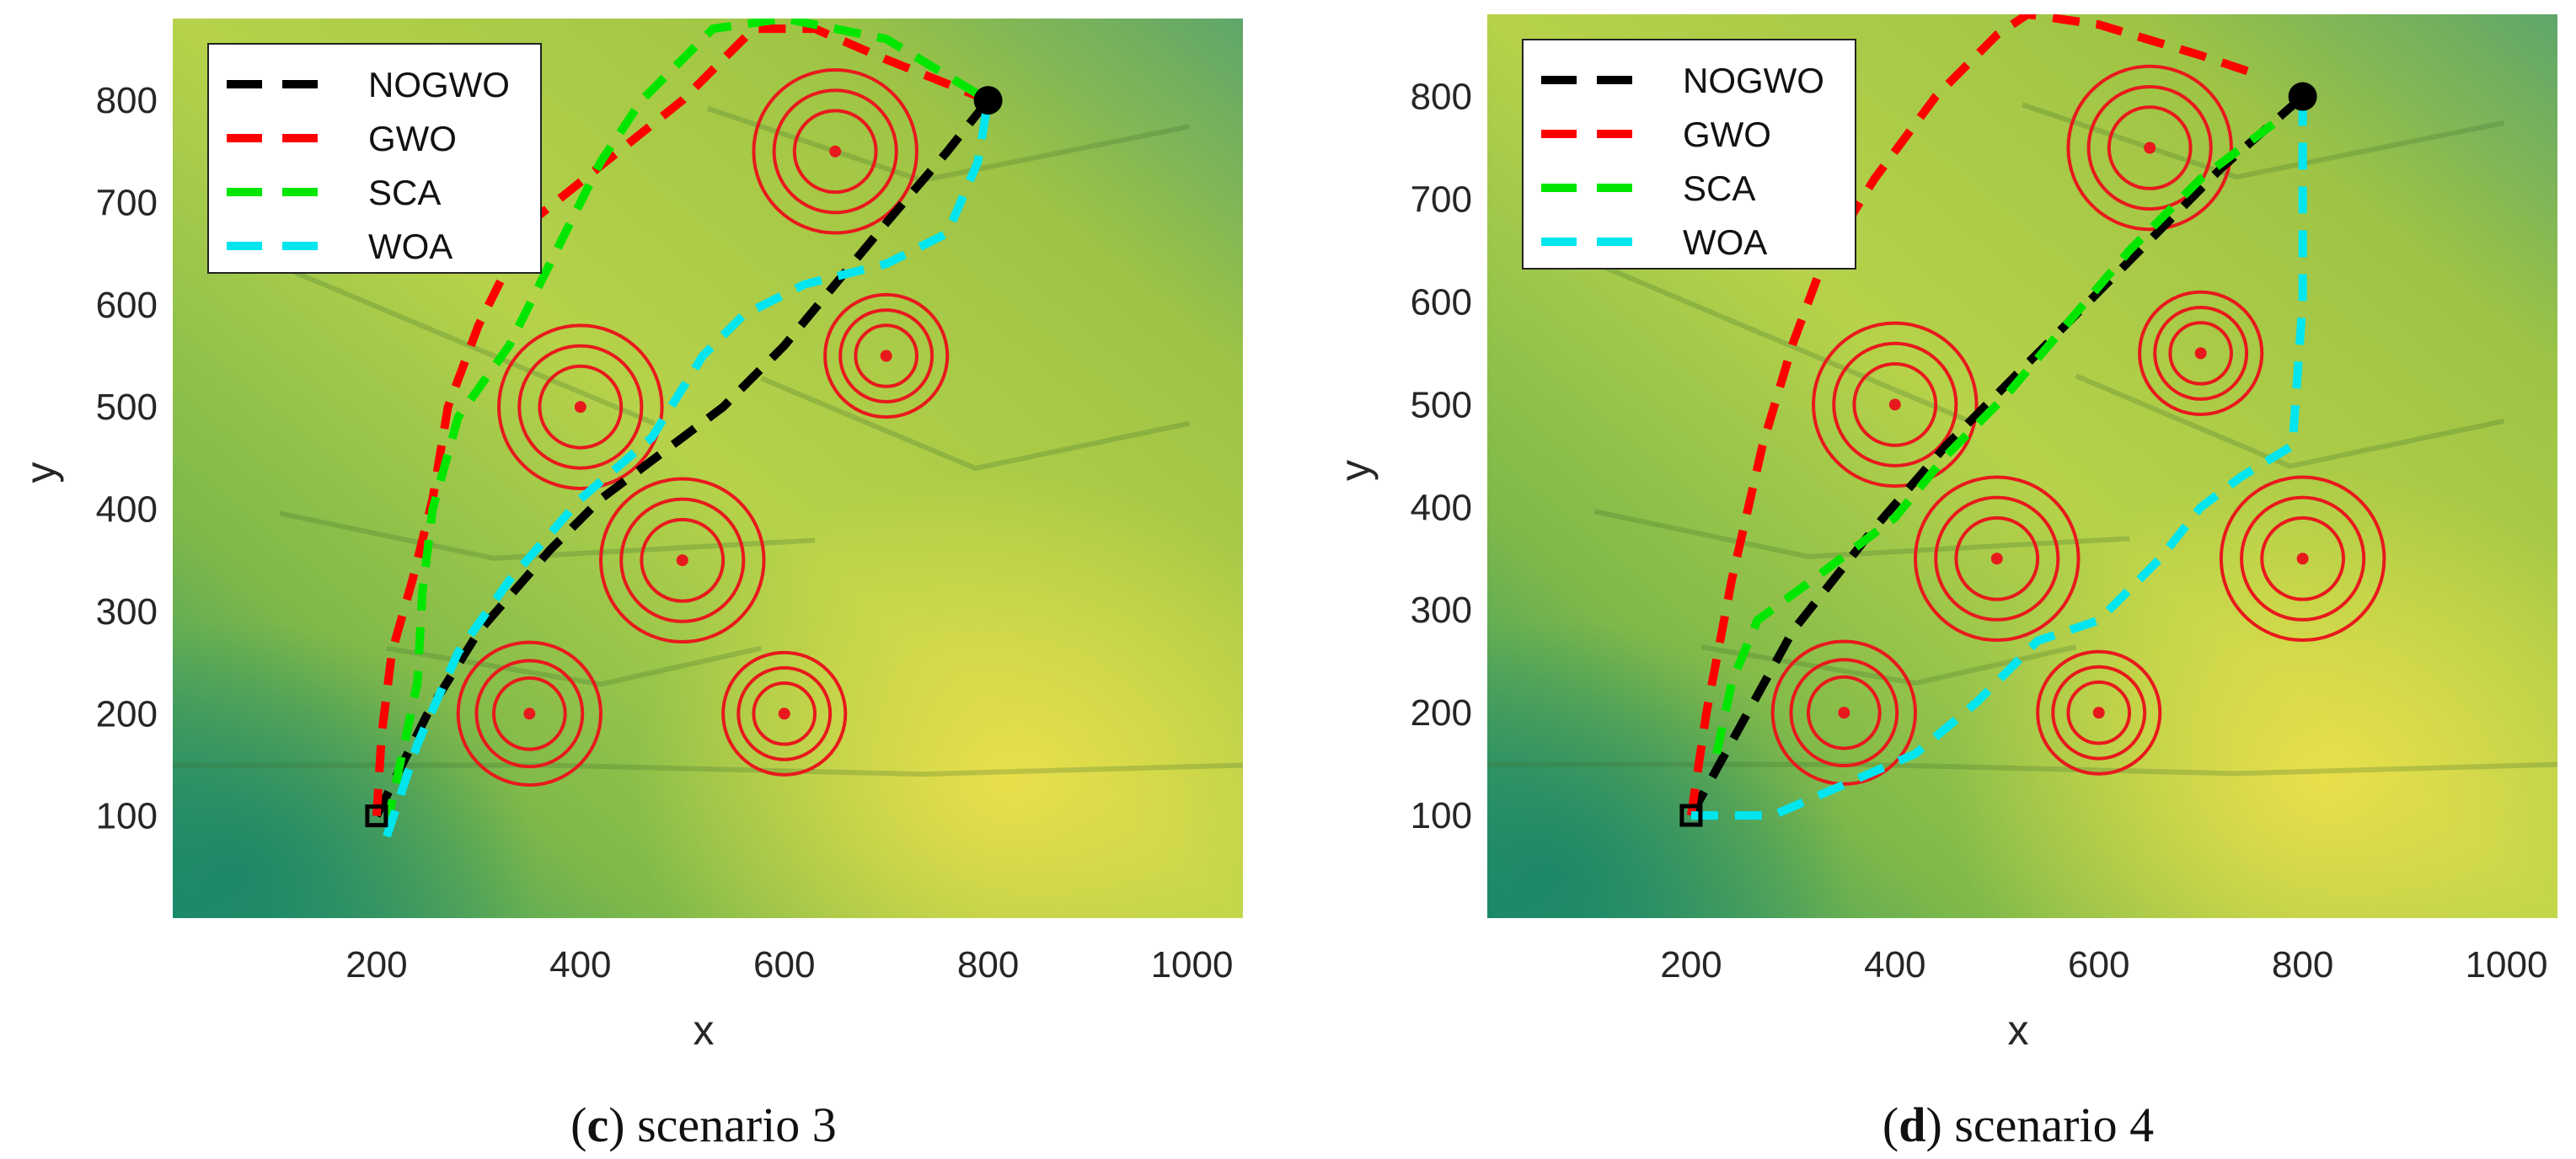 This screenshot has height=1159, width=2576. Describe the element at coordinates (598, 1125) in the screenshot. I see `panel-letter: c` at that location.